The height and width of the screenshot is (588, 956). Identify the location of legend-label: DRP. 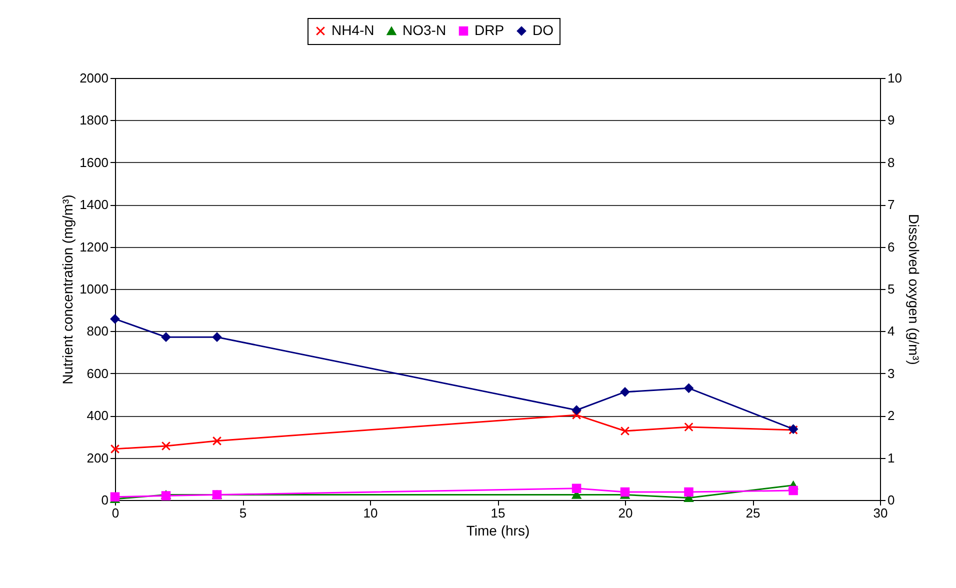
(489, 30).